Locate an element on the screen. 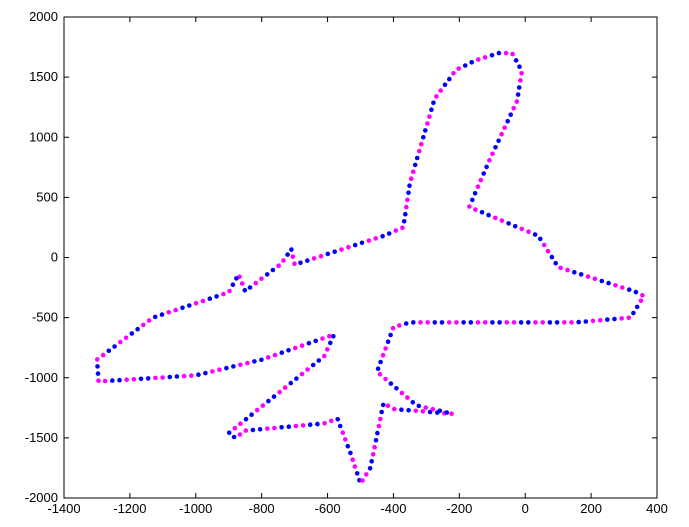  x-tick-label: 0 is located at coordinates (525, 508).